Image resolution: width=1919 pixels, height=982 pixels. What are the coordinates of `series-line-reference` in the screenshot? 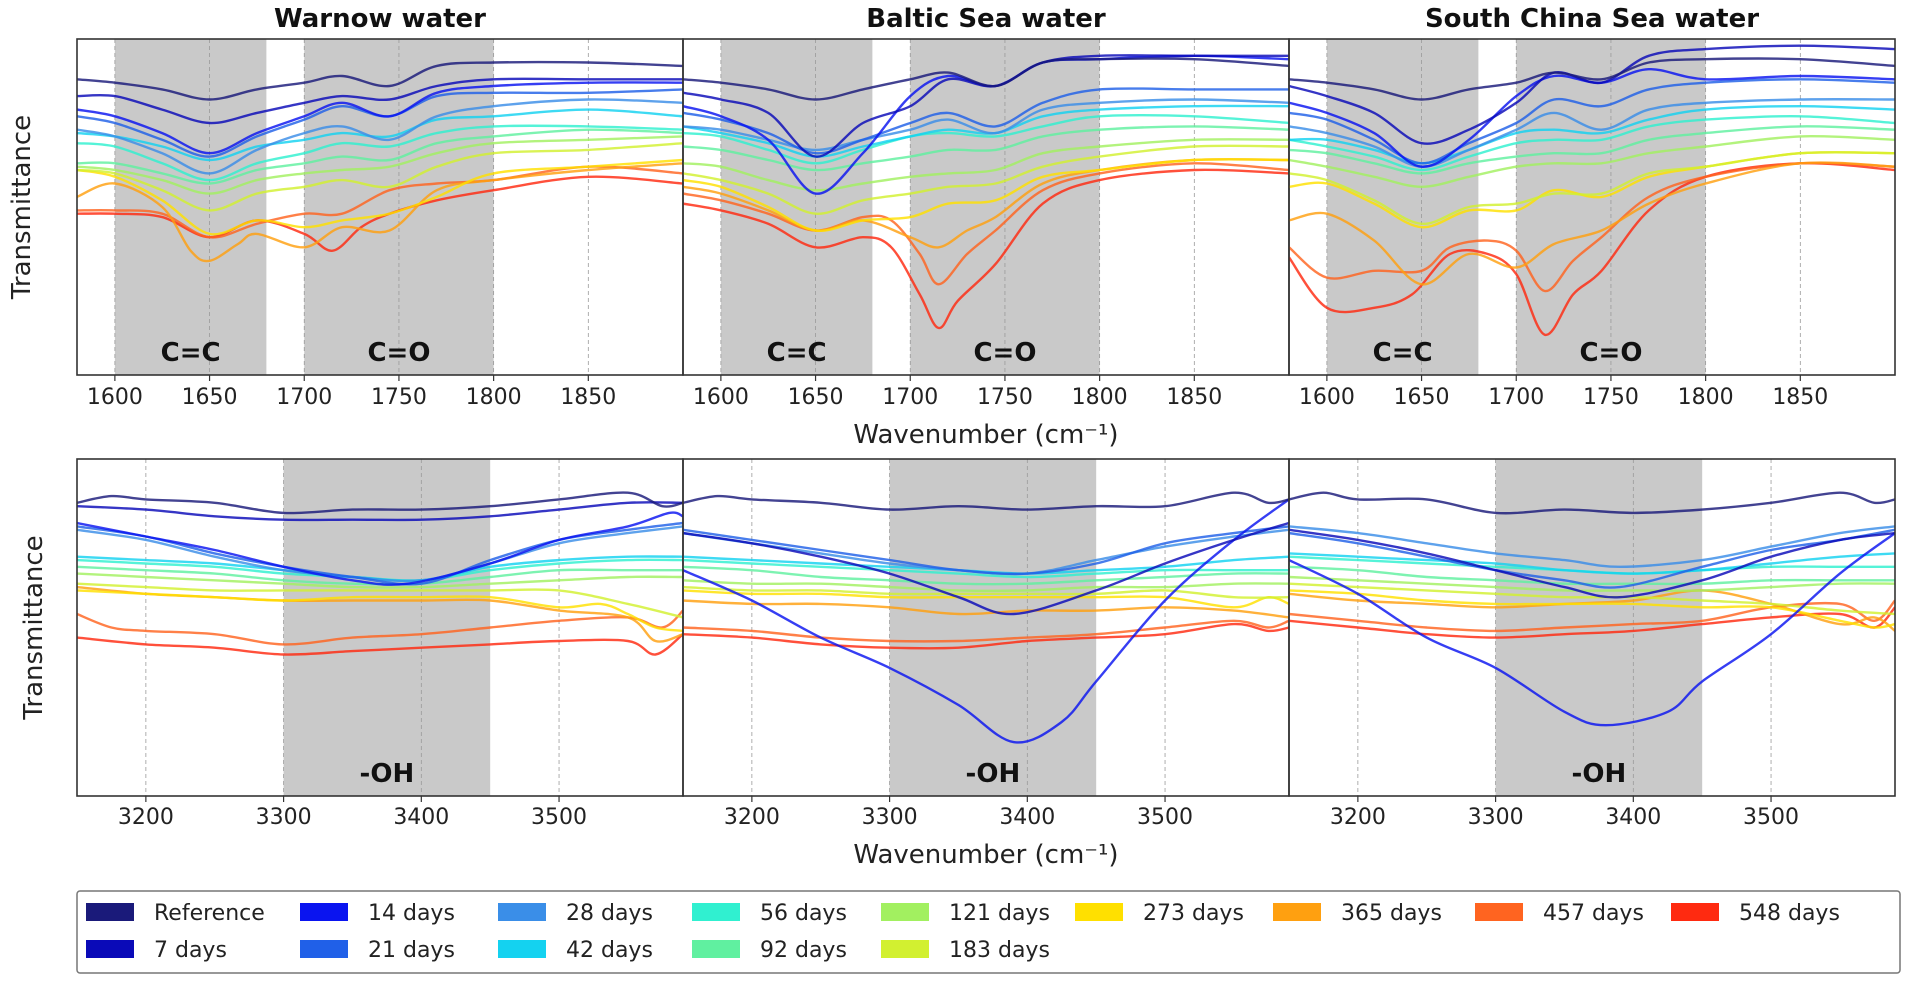 It's located at (986, 501).